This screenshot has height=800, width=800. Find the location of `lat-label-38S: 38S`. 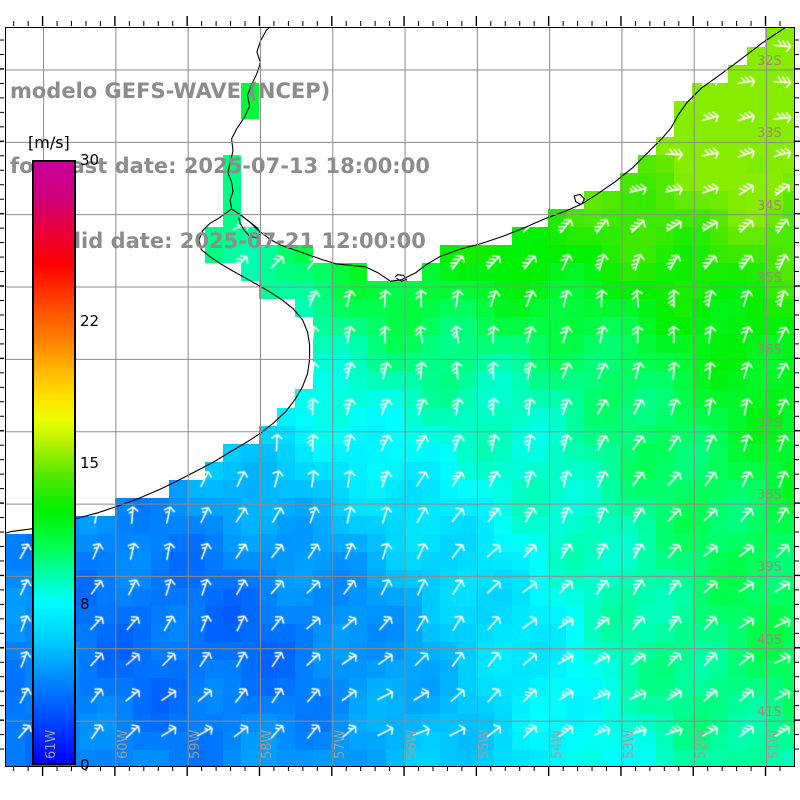

lat-label-38S: 38S is located at coordinates (769, 496).